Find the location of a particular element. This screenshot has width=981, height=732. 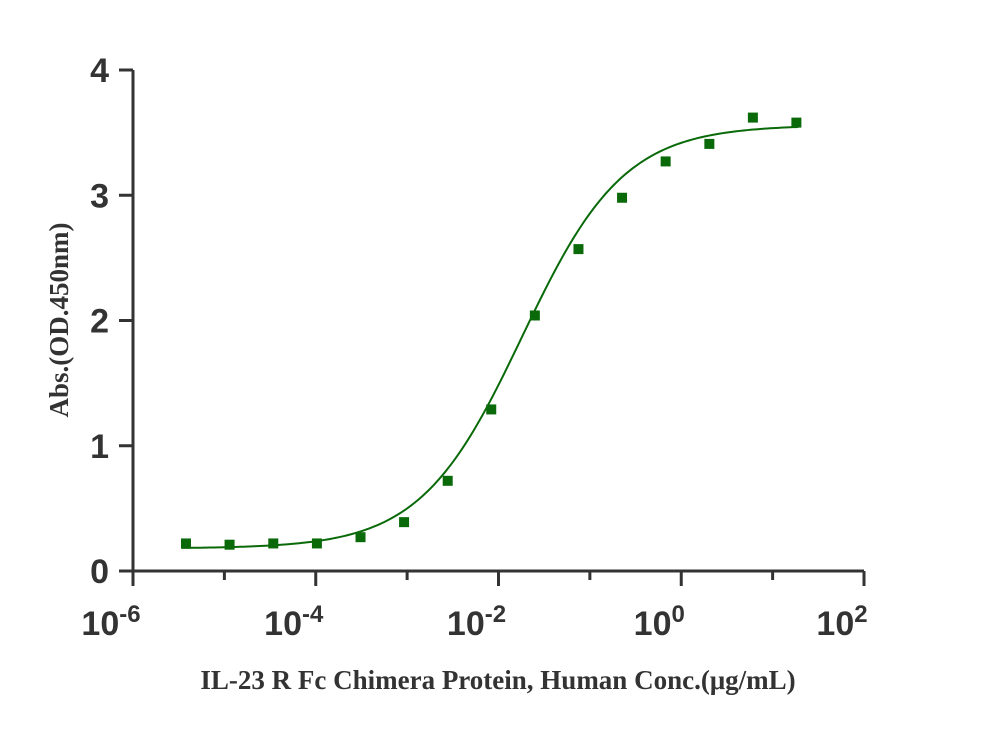

x-tick-label: 10⁻⁶ is located at coordinates (110, 622).